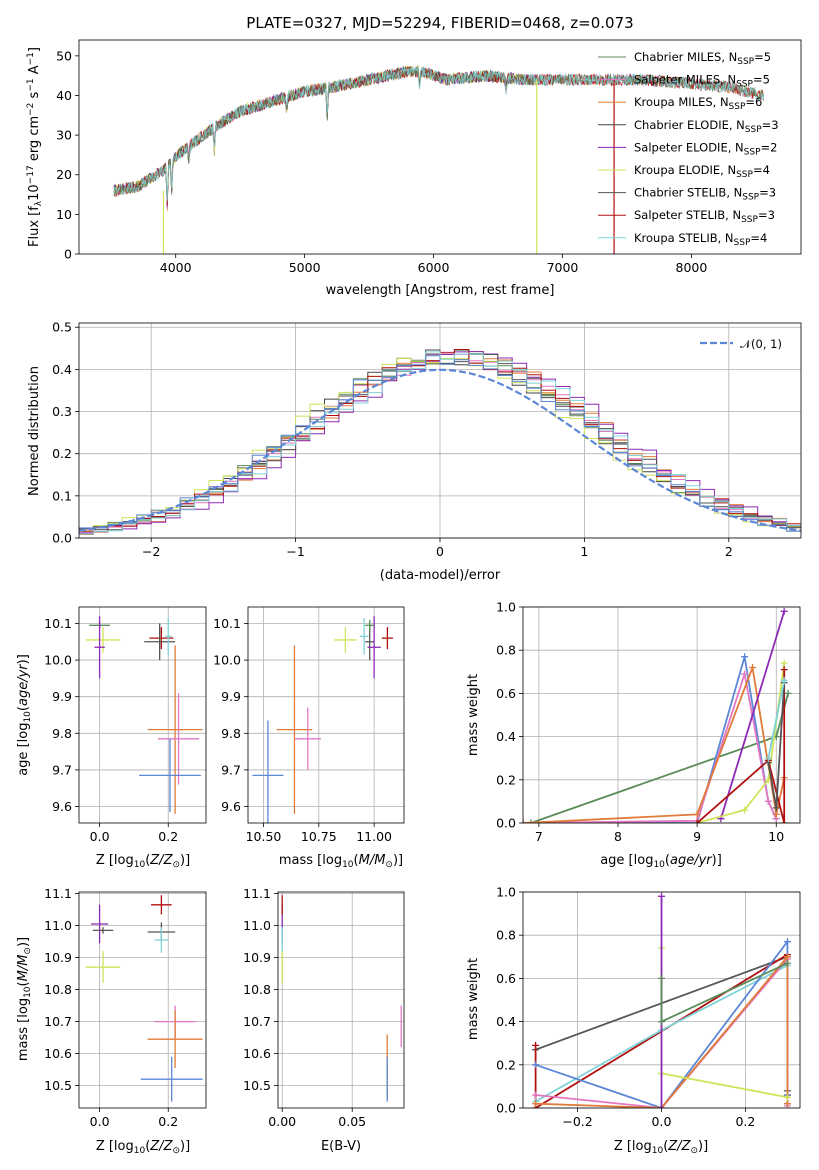 This screenshot has width=819, height=1170. What do you see at coordinates (58, 1053) in the screenshot?
I see `y-tick-label: 10.6` at bounding box center [58, 1053].